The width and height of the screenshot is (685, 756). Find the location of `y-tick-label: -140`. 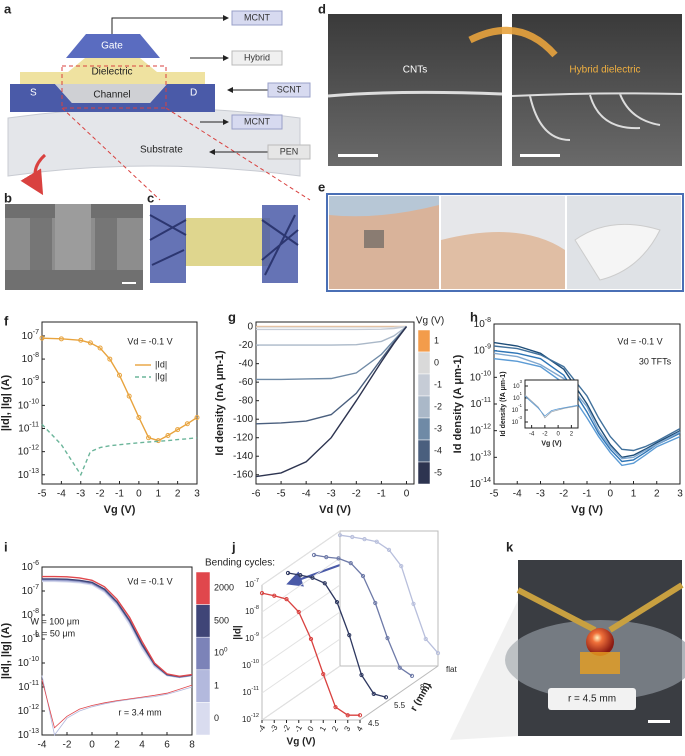

y-tick-label: -140 is located at coordinates (243, 456).